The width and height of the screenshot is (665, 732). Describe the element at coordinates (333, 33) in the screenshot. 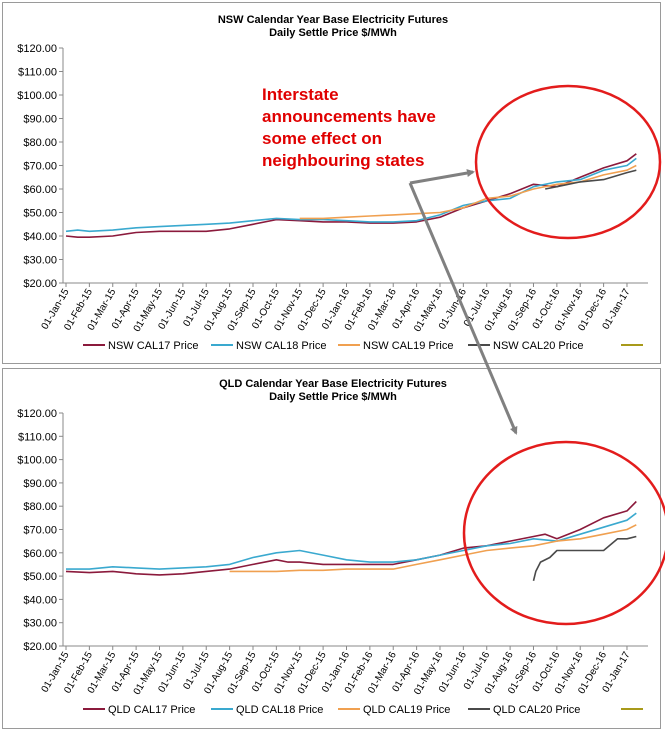

I see `nsw-chart-subtitle: Daily Settle Price $/MWh` at that location.